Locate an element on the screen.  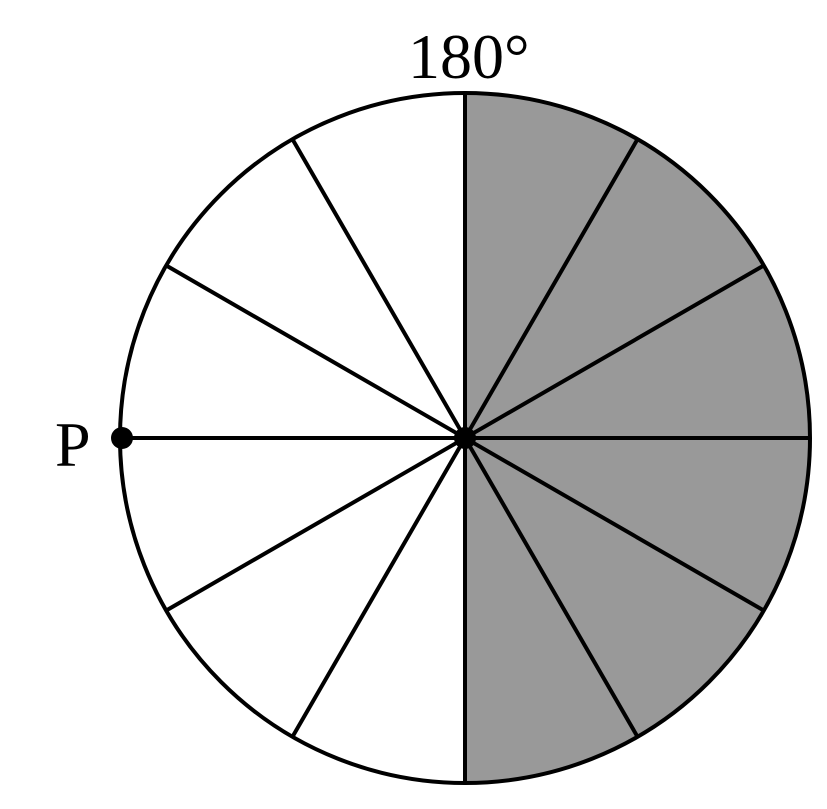
center-point is located at coordinates (465, 438).